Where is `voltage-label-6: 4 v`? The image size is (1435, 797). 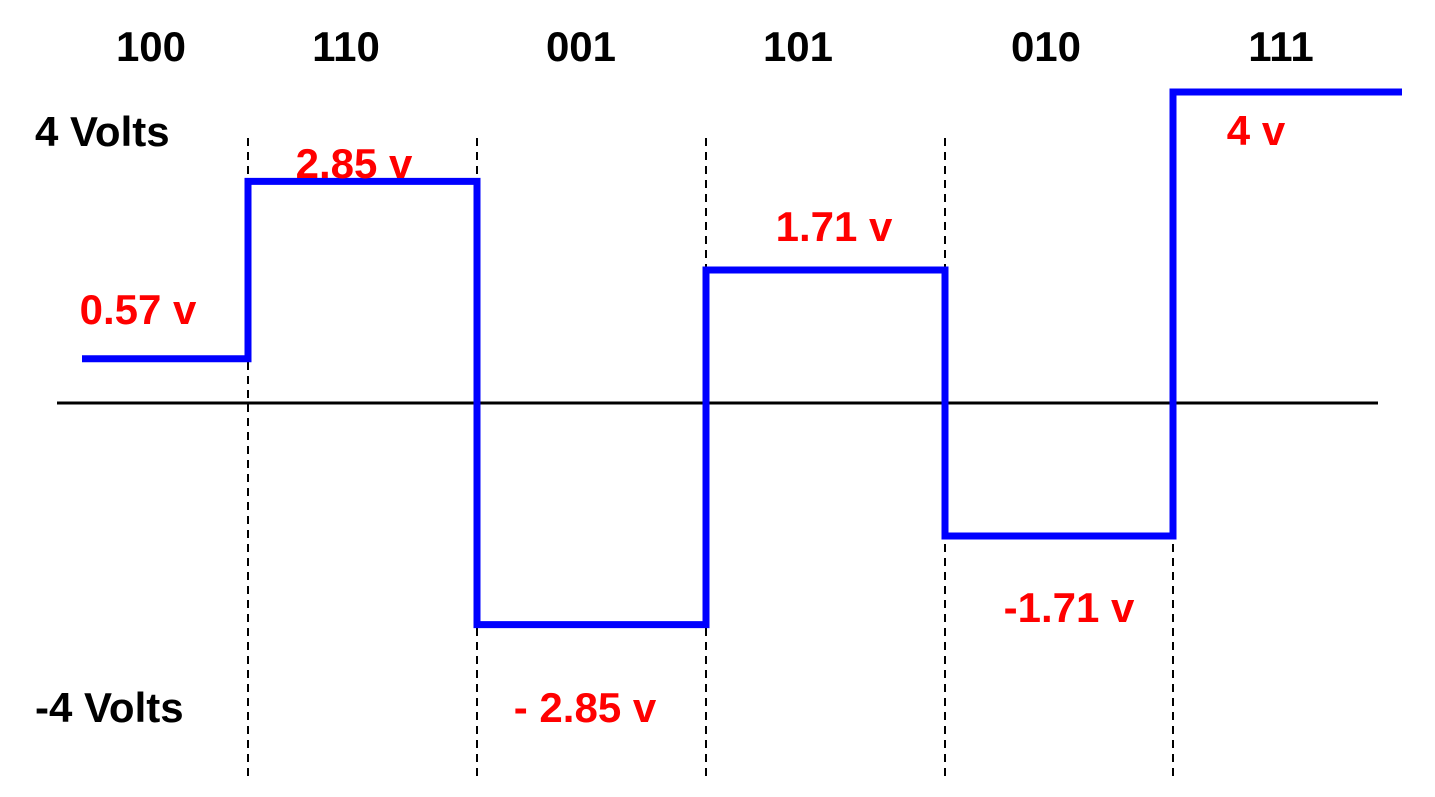
voltage-label-6: 4 v is located at coordinates (1256, 130).